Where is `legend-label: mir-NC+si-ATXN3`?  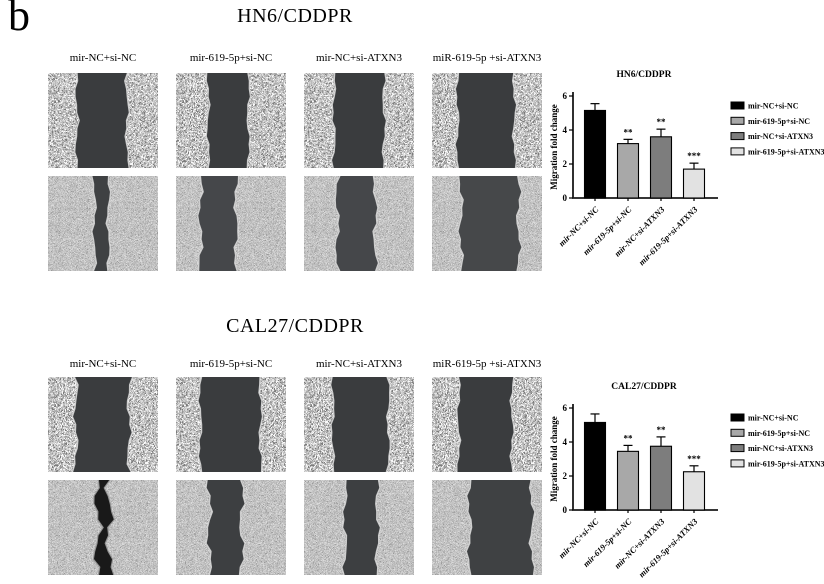
legend-label: mir-NC+si-ATXN3 is located at coordinates (780, 448).